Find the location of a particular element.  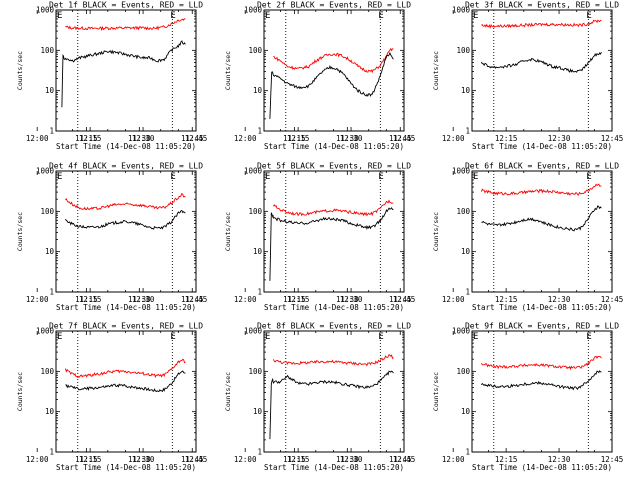

x-tick-label: 11:15 is located at coordinates (294, 459).